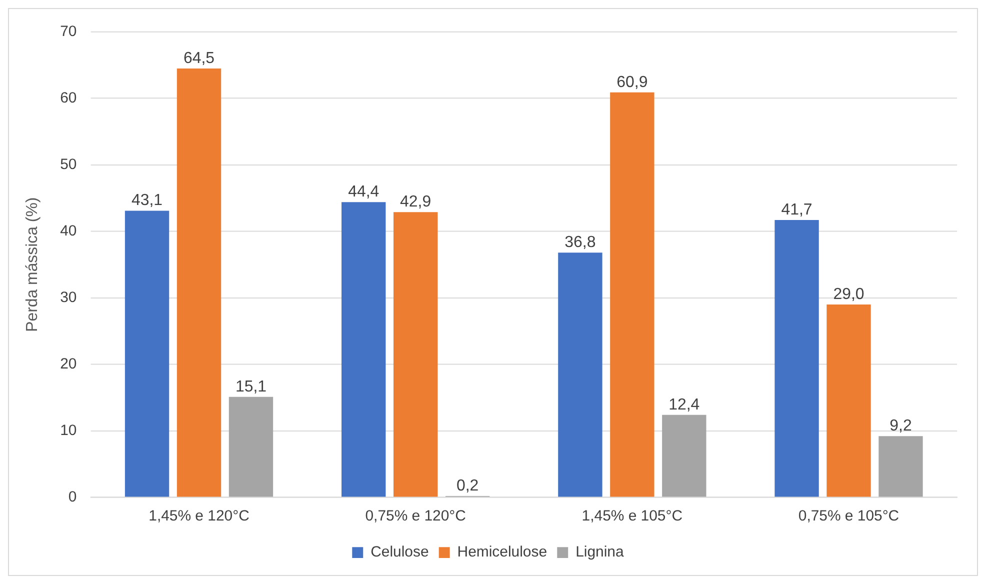 Image resolution: width=991 pixels, height=587 pixels. What do you see at coordinates (68, 363) in the screenshot?
I see `y-tick-label: 20` at bounding box center [68, 363].